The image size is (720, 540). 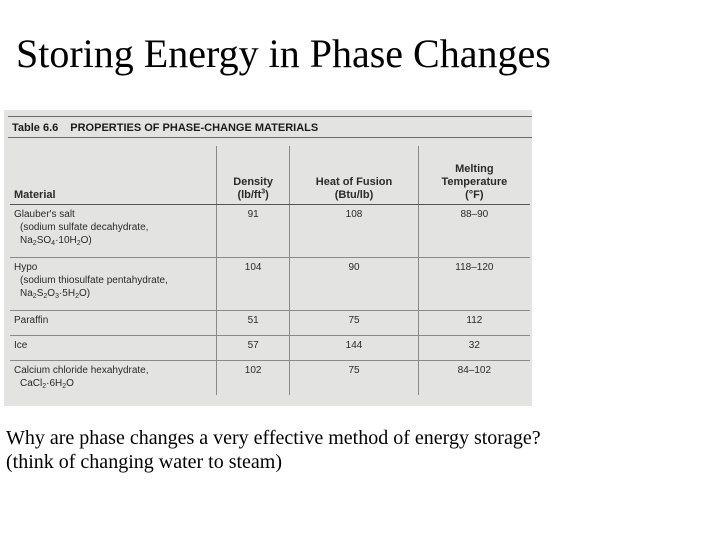 What do you see at coordinates (47, 384) in the screenshot?
I see `chemical-formula: CaCl2·6H2O` at bounding box center [47, 384].